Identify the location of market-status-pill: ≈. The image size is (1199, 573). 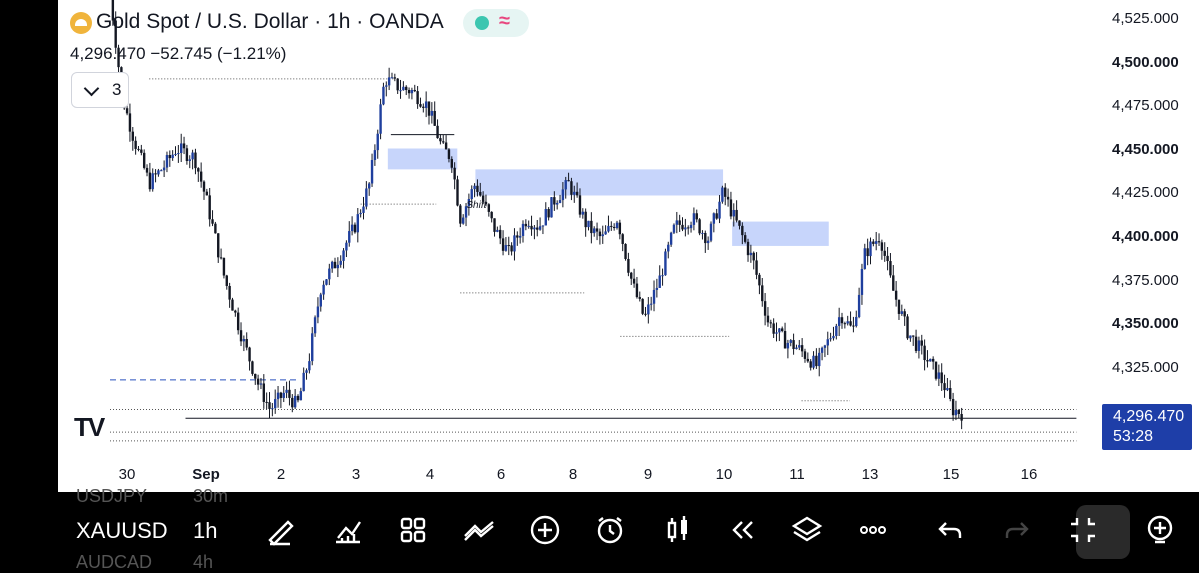
(496, 23).